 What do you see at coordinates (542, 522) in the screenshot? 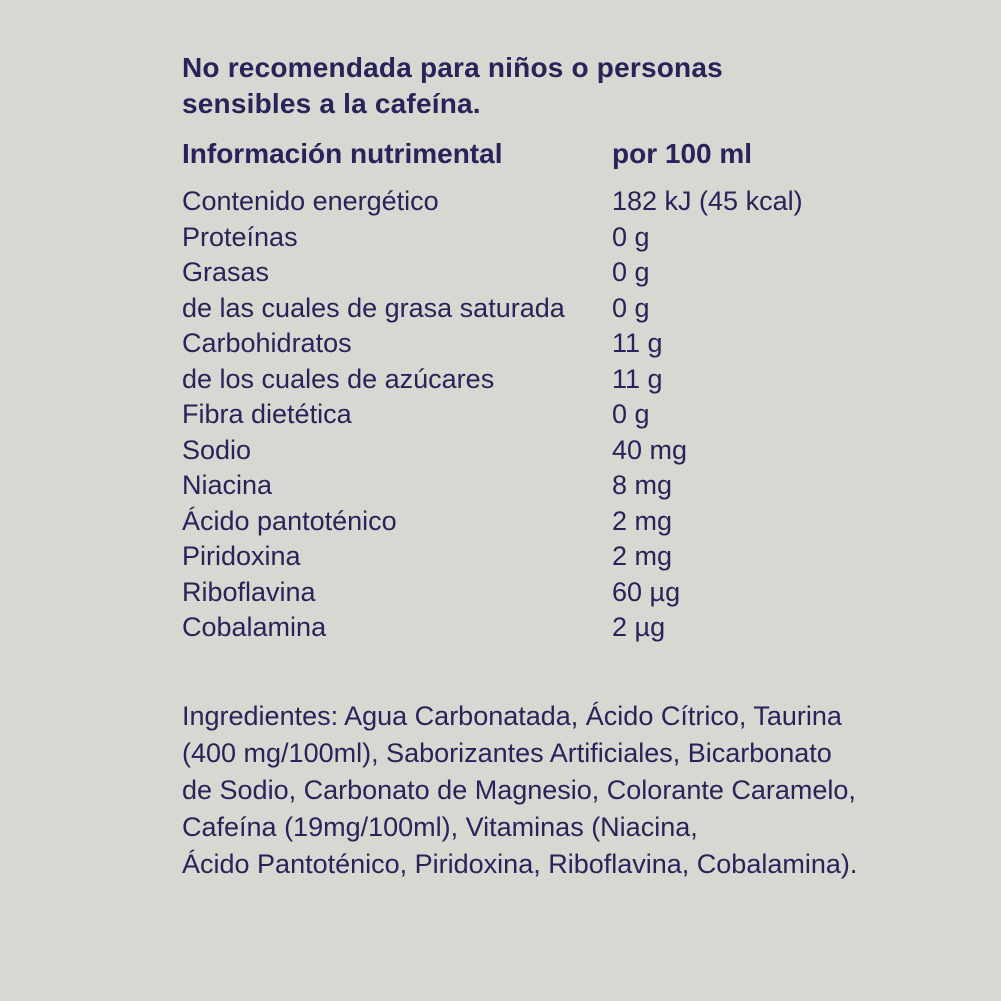
I see `table-row: Ácido pantoténico 2 mg` at bounding box center [542, 522].